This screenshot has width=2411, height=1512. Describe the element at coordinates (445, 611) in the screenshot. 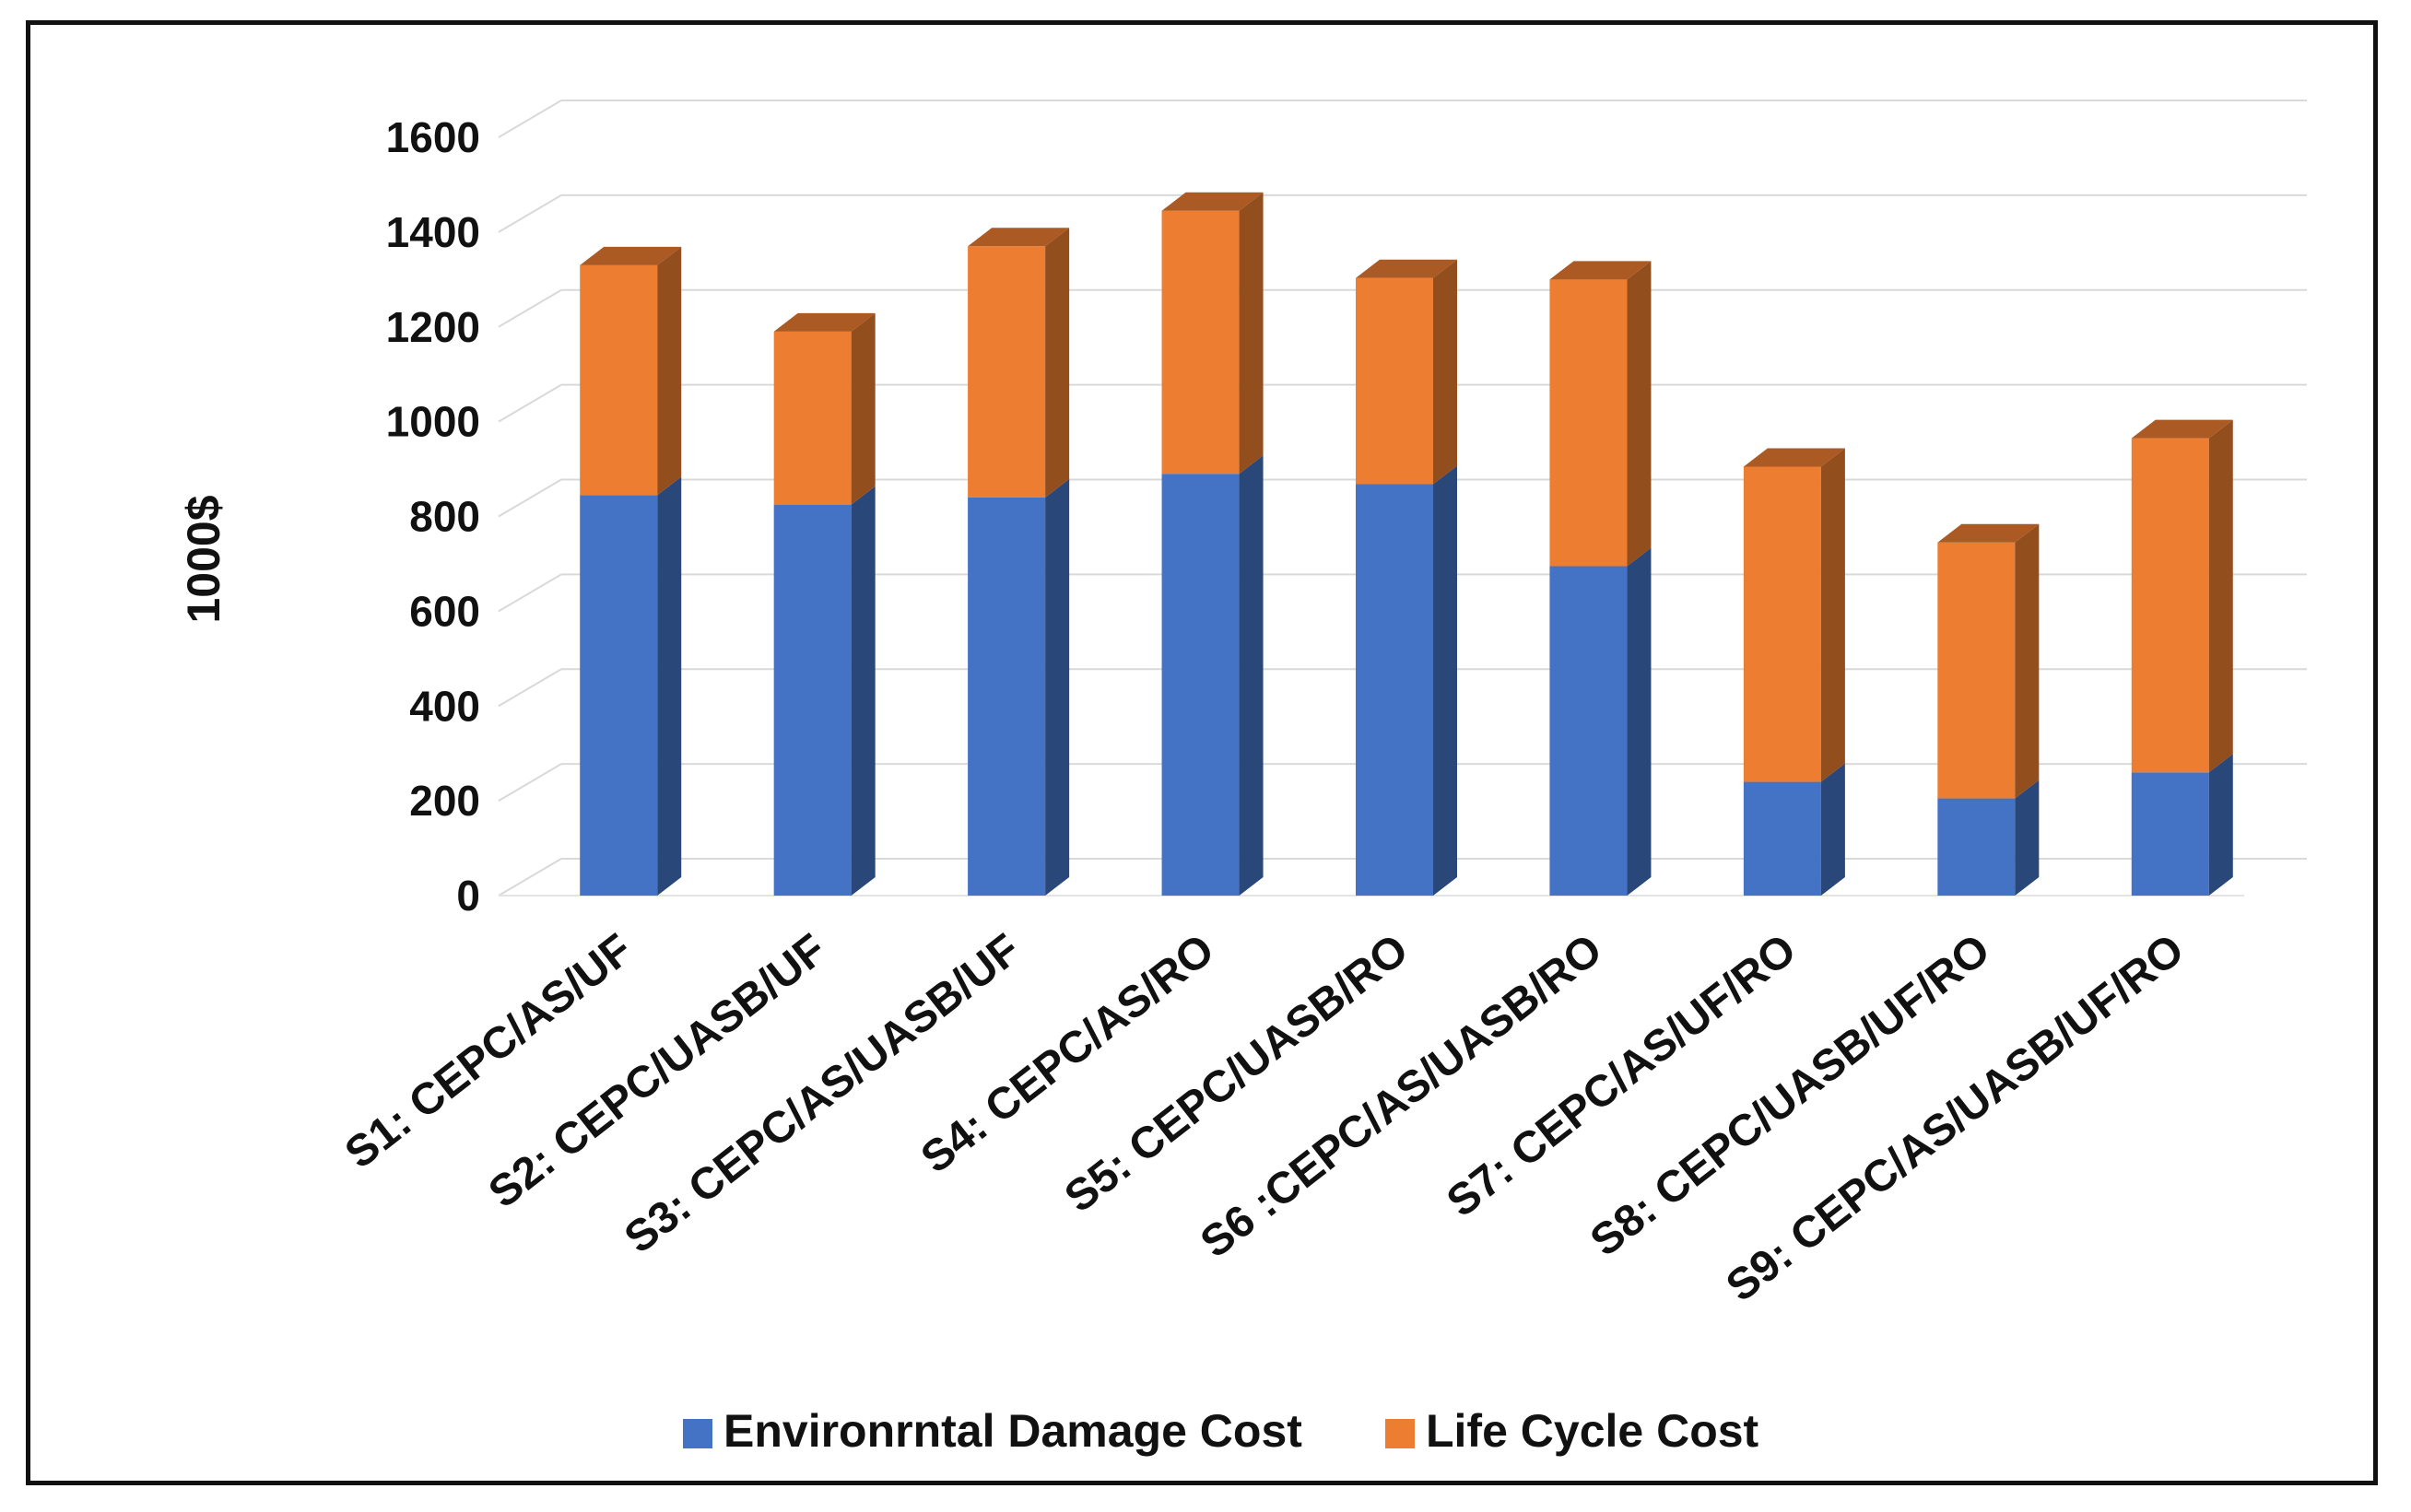

I see `y-tick-label: 600` at that location.